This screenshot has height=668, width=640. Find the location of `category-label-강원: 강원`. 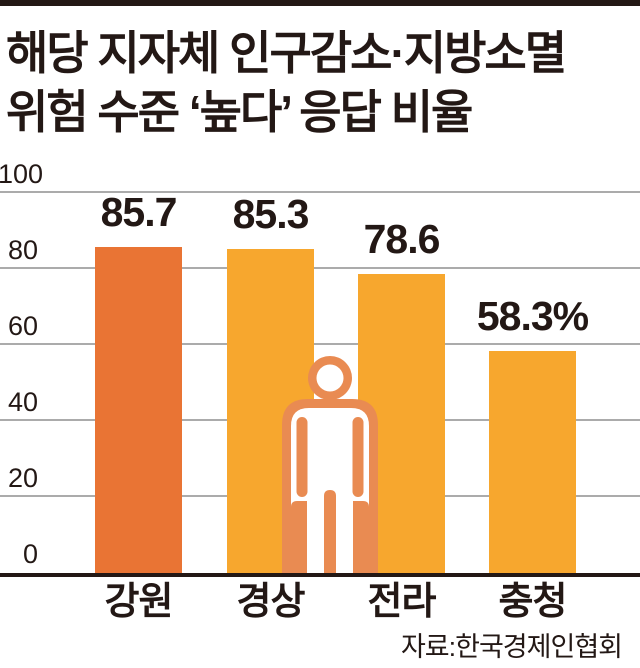

category-label-강원: 강원 is located at coordinates (139, 602).